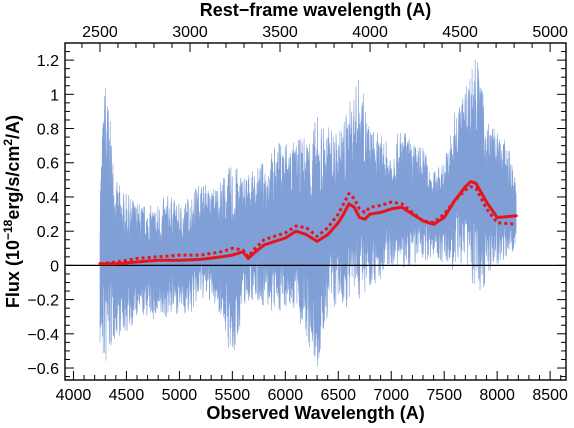  Describe the element at coordinates (391, 395) in the screenshot. I see `x-tick-label: 7000` at that location.